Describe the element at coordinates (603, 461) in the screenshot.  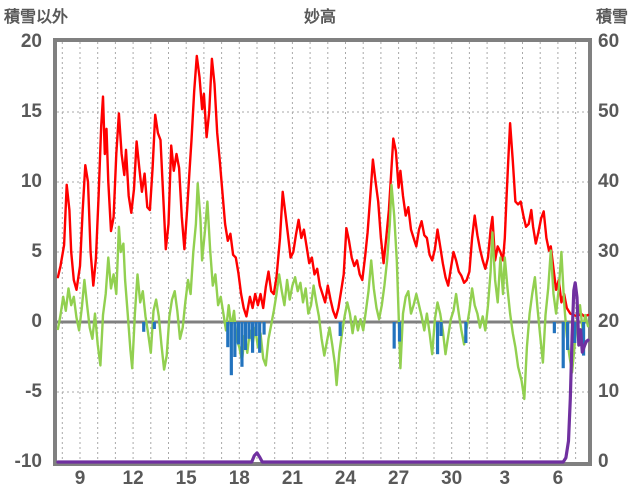
I see `right-axis-tick-label: 0` at that location.